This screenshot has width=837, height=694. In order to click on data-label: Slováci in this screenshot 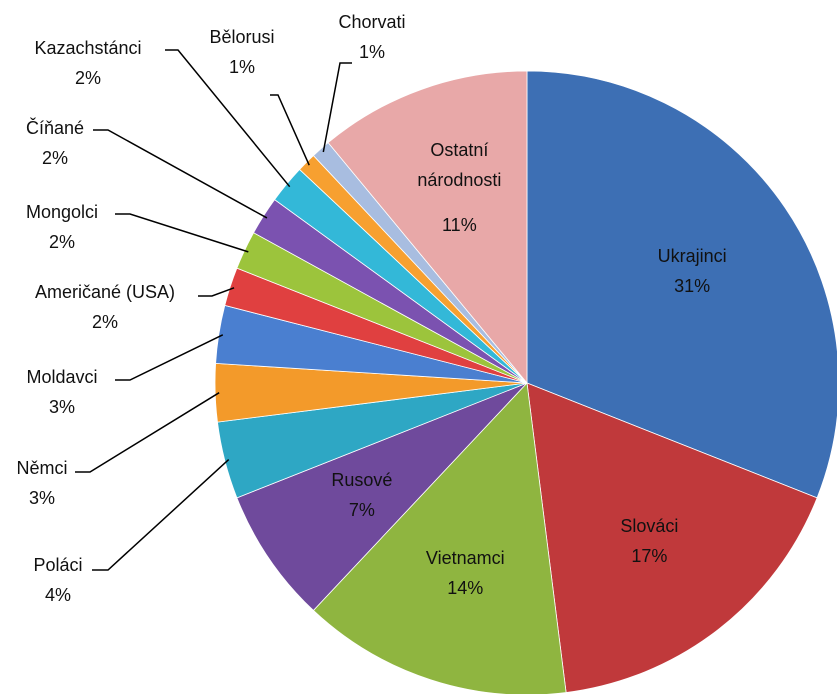, I will do `click(649, 525)`.